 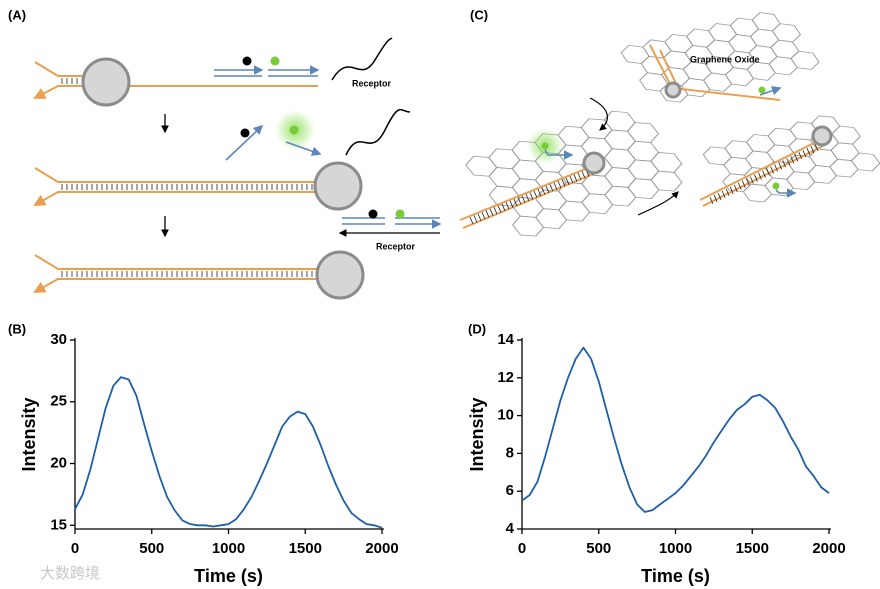 What do you see at coordinates (305, 548) in the screenshot?
I see `x-tick-label: 1500` at bounding box center [305, 548].